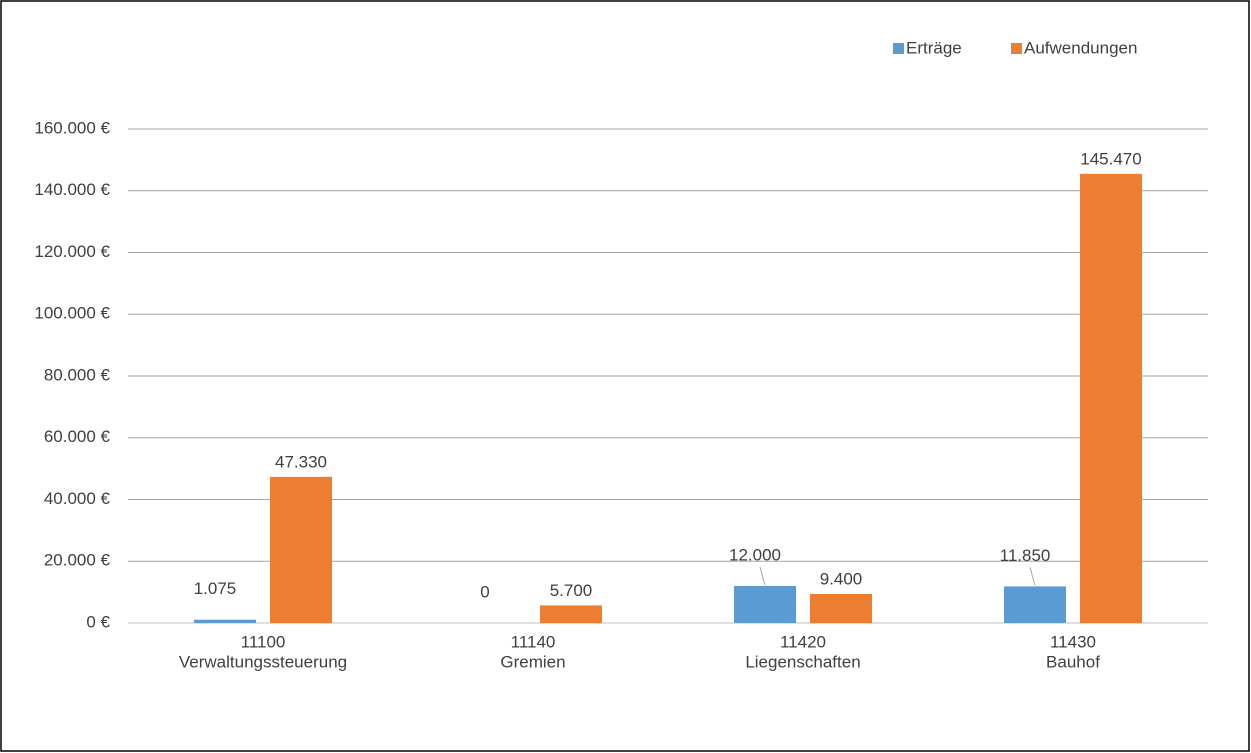 The image size is (1251, 753). Describe the element at coordinates (484, 591) in the screenshot. I see `data-label: 0` at that location.